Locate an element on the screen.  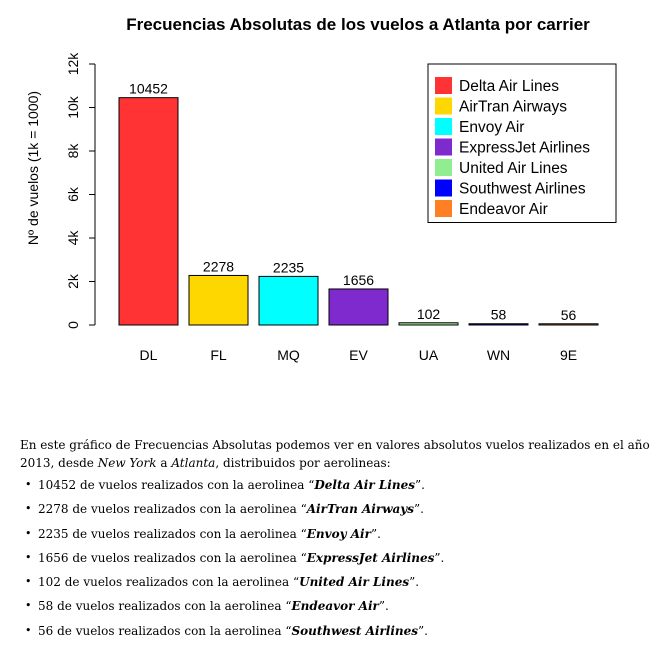
legend-label: Endeavor Air is located at coordinates (503, 209).